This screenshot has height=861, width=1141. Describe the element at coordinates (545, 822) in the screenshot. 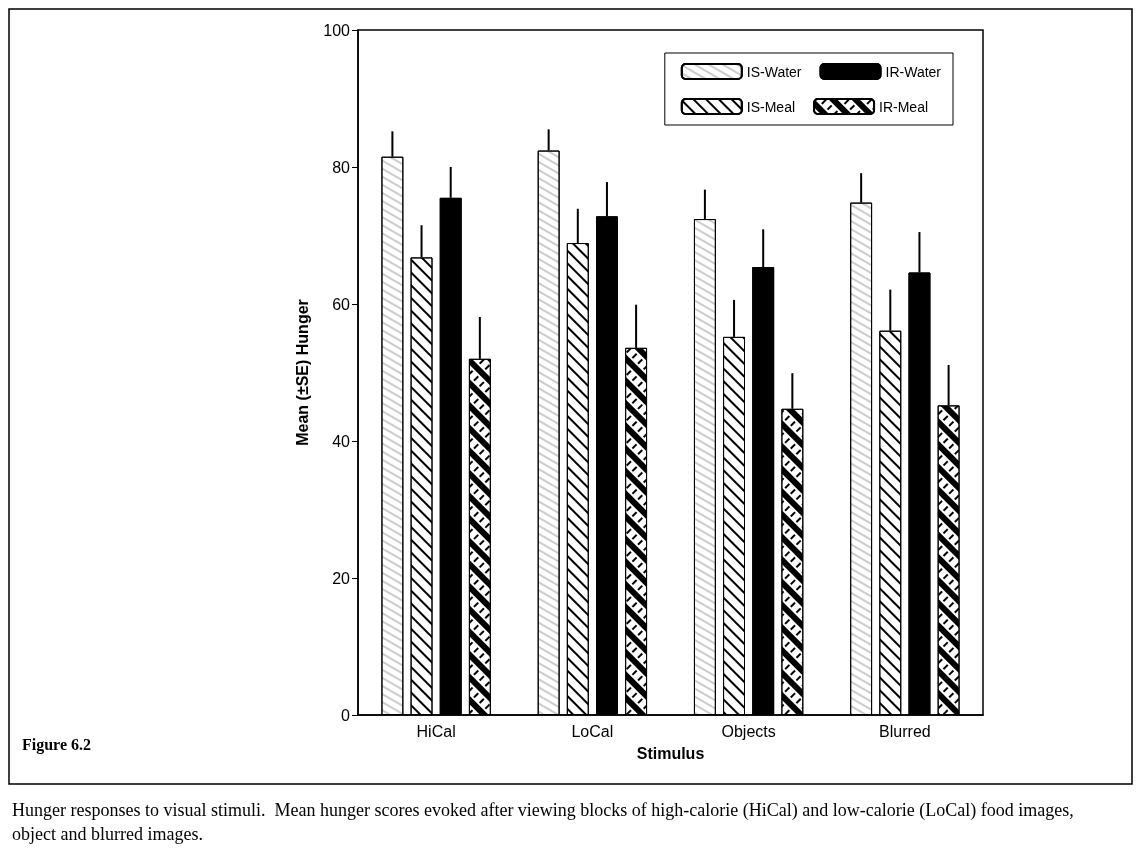

I see `text: Hunger responses to visual stimuli. Mean hunger scores evoked after viewing blocks of high-calorie (HiCal) and low-calorie (LoCal) food images, object and blurred images.` at that location.